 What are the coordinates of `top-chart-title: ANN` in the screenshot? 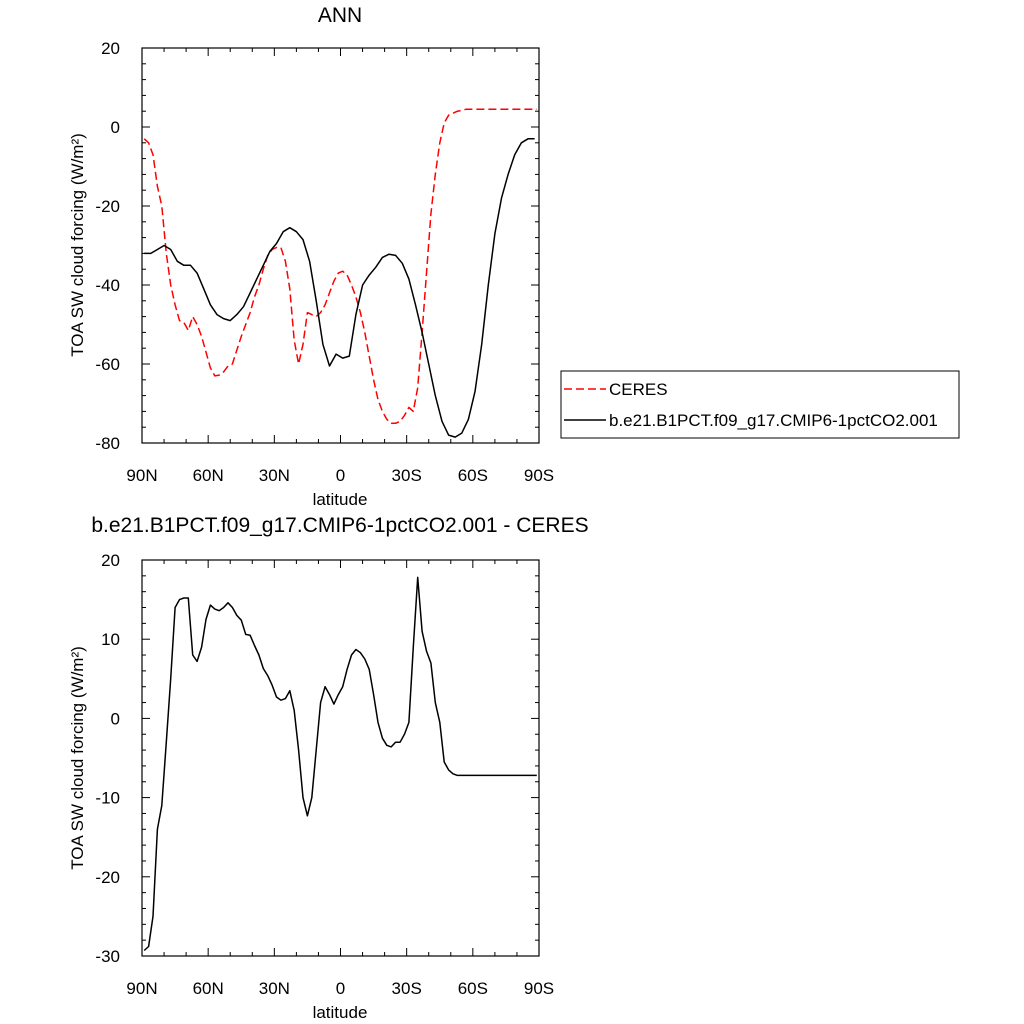 It's located at (340, 15).